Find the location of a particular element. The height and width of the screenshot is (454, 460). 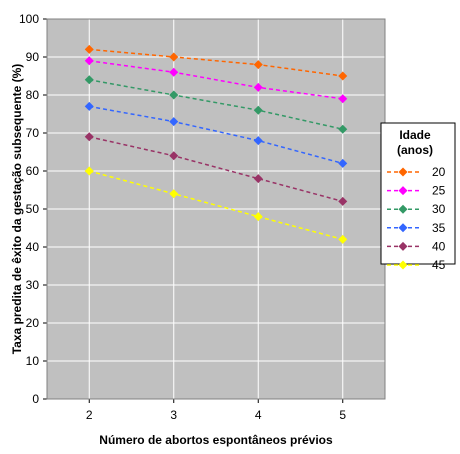

legend-label: 40 is located at coordinates (439, 246).